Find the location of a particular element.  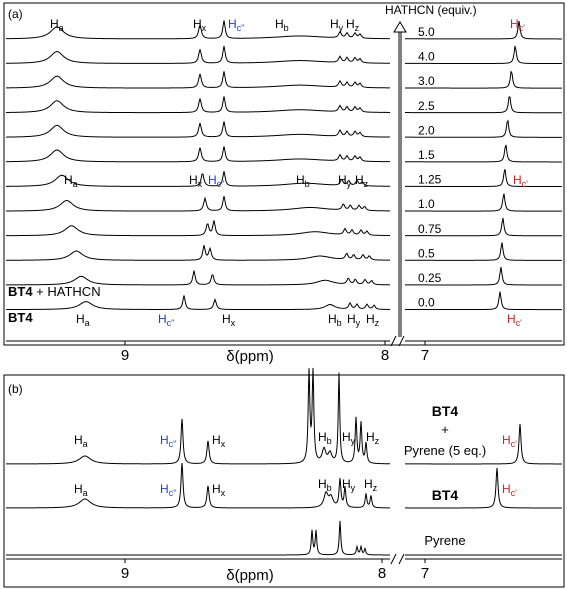

arrow-title: HATHCN (equiv.) is located at coordinates (431, 10).